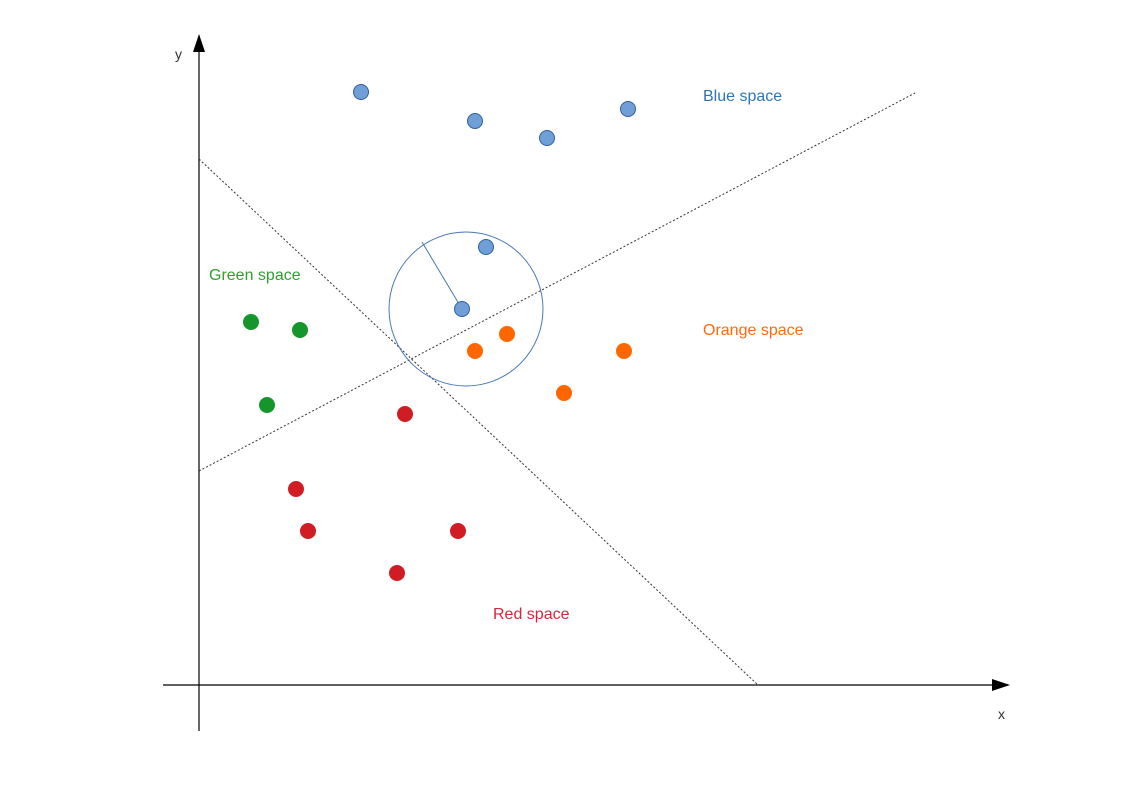 Image resolution: width=1123 pixels, height=794 pixels. What do you see at coordinates (742, 96) in the screenshot?
I see `blue-space-label: Blue space` at bounding box center [742, 96].